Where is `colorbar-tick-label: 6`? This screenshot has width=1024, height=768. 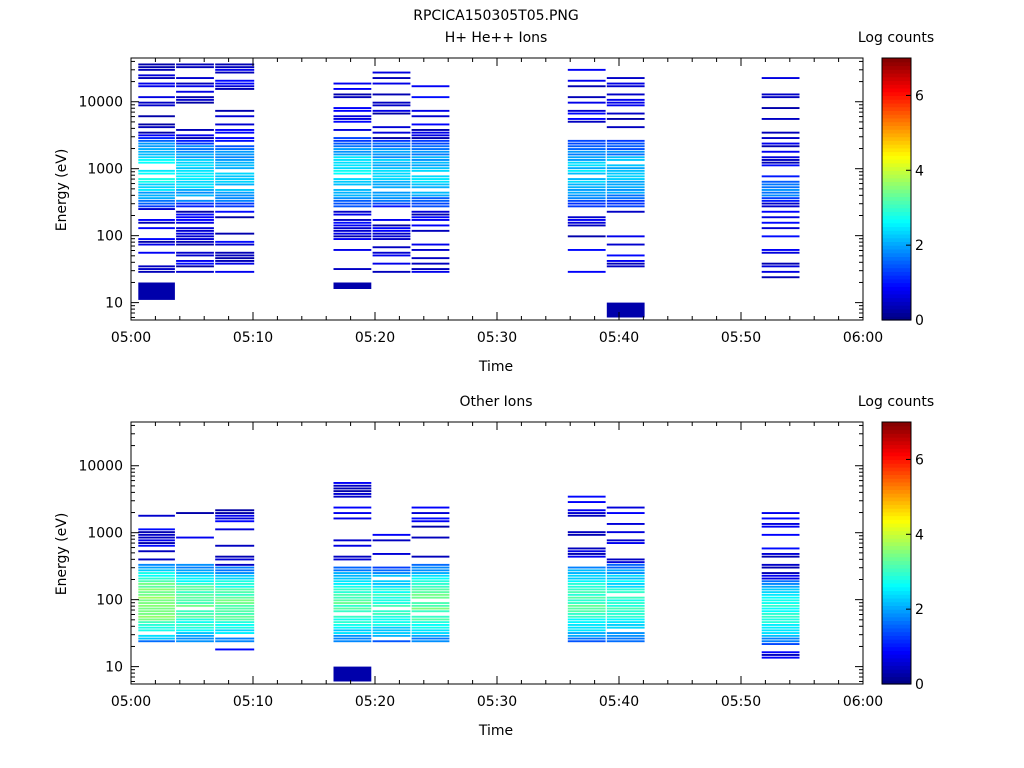 colorbar-tick-label: 6 is located at coordinates (919, 96).